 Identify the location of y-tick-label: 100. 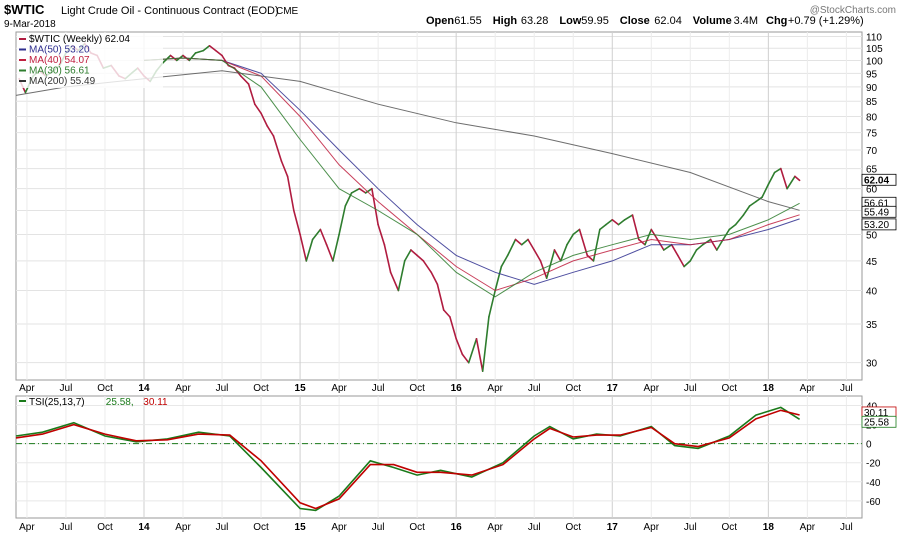
(874, 61).